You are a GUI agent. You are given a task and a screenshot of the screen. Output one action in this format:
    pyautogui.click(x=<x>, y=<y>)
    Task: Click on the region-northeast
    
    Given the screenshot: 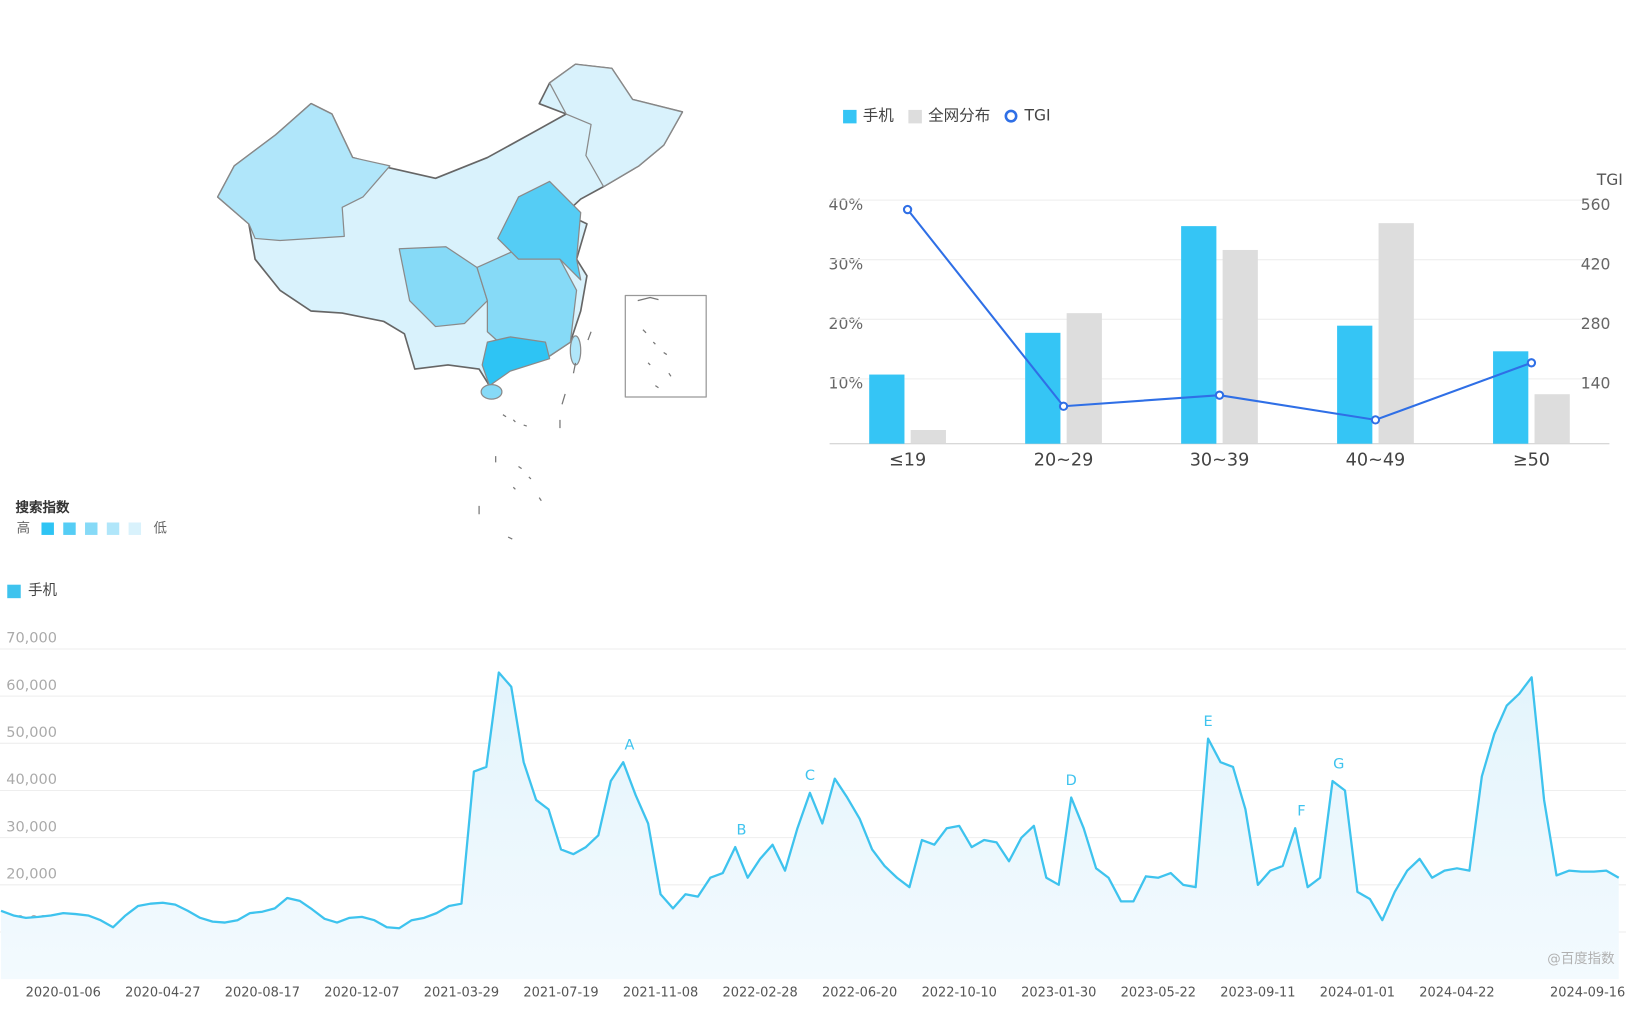 What is the action you would take?
    pyautogui.click(x=615, y=125)
    